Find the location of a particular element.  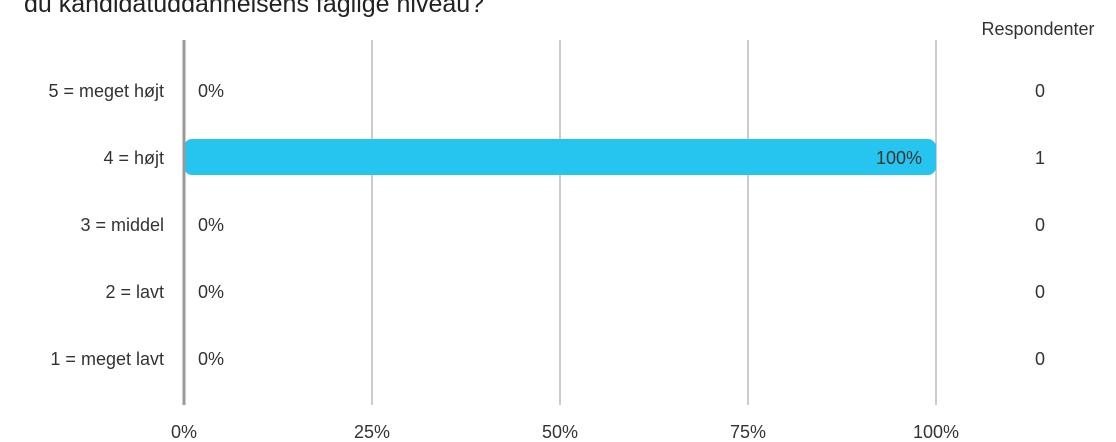

x-tick-label: 75% is located at coordinates (748, 432).